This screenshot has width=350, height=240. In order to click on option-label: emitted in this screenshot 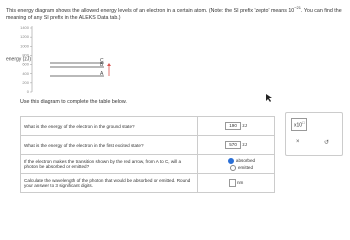, I will do `click(245, 167)`.